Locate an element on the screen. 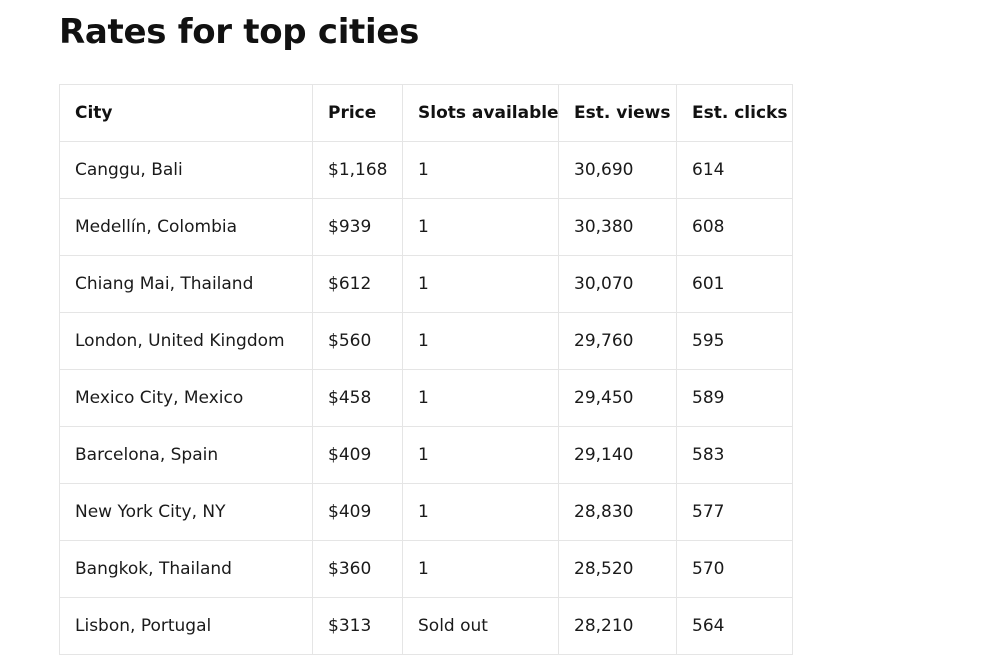  cell-views: 29,140 is located at coordinates (617, 455).